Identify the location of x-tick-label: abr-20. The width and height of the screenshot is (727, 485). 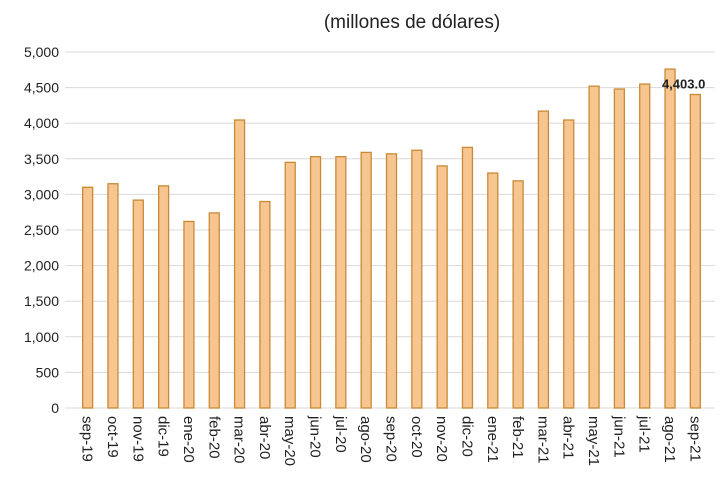
(264, 437).